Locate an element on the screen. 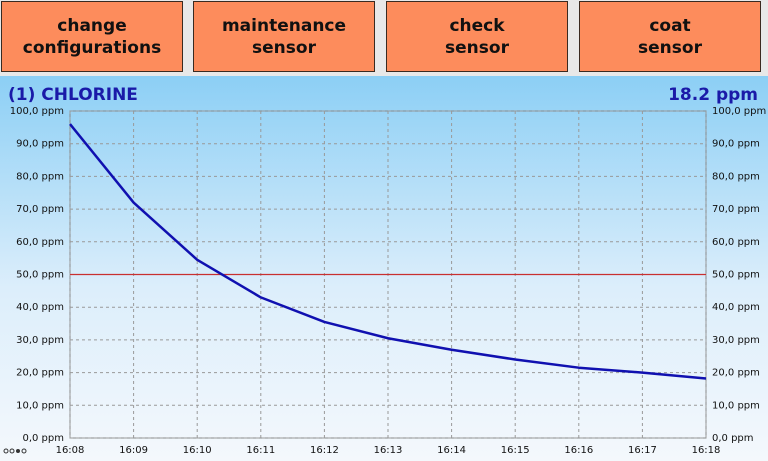  status-icon is located at coordinates (15, 451).